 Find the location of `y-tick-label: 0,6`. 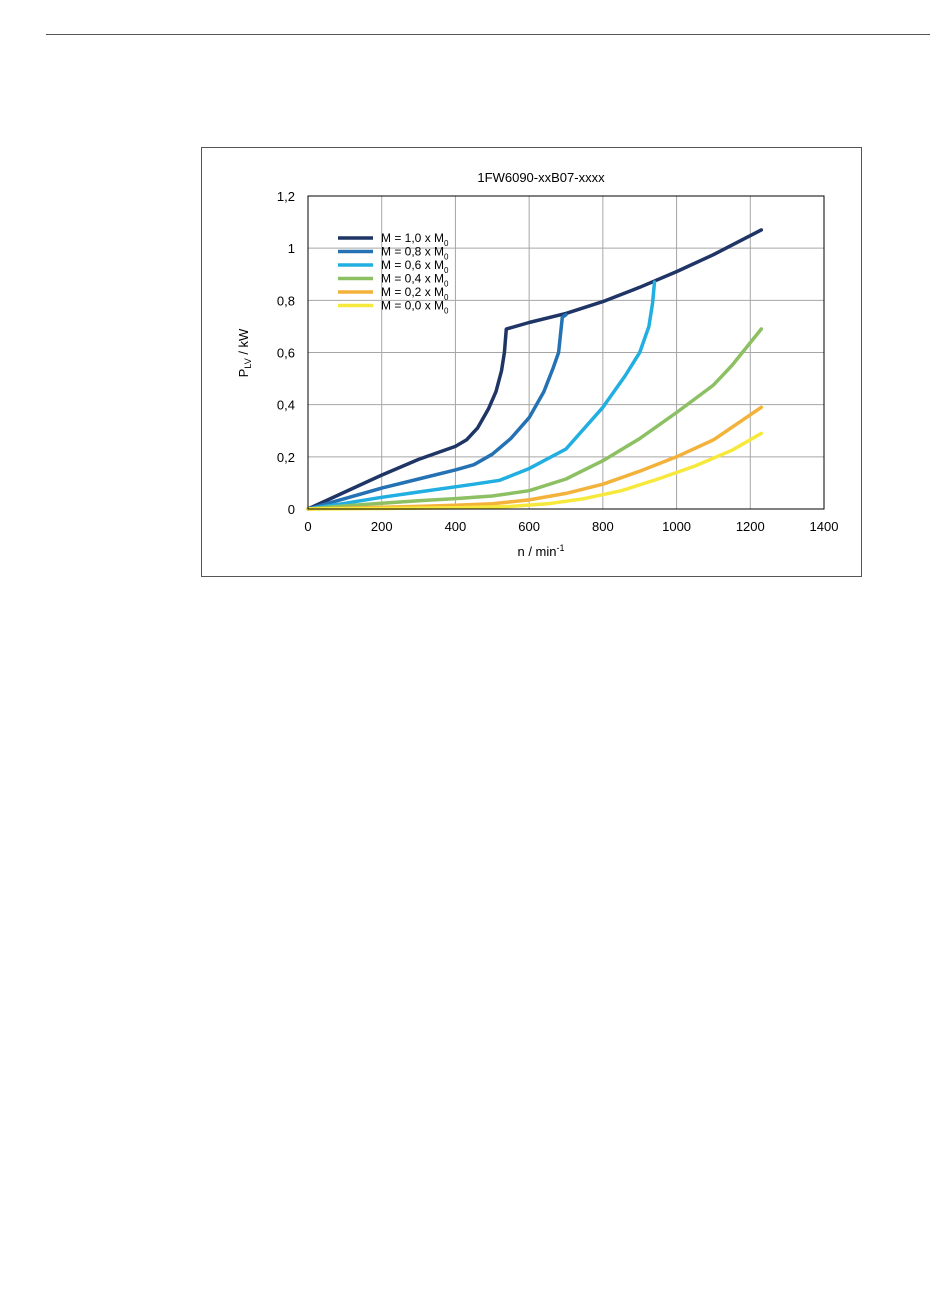

y-tick-label: 0,6 is located at coordinates (286, 353).